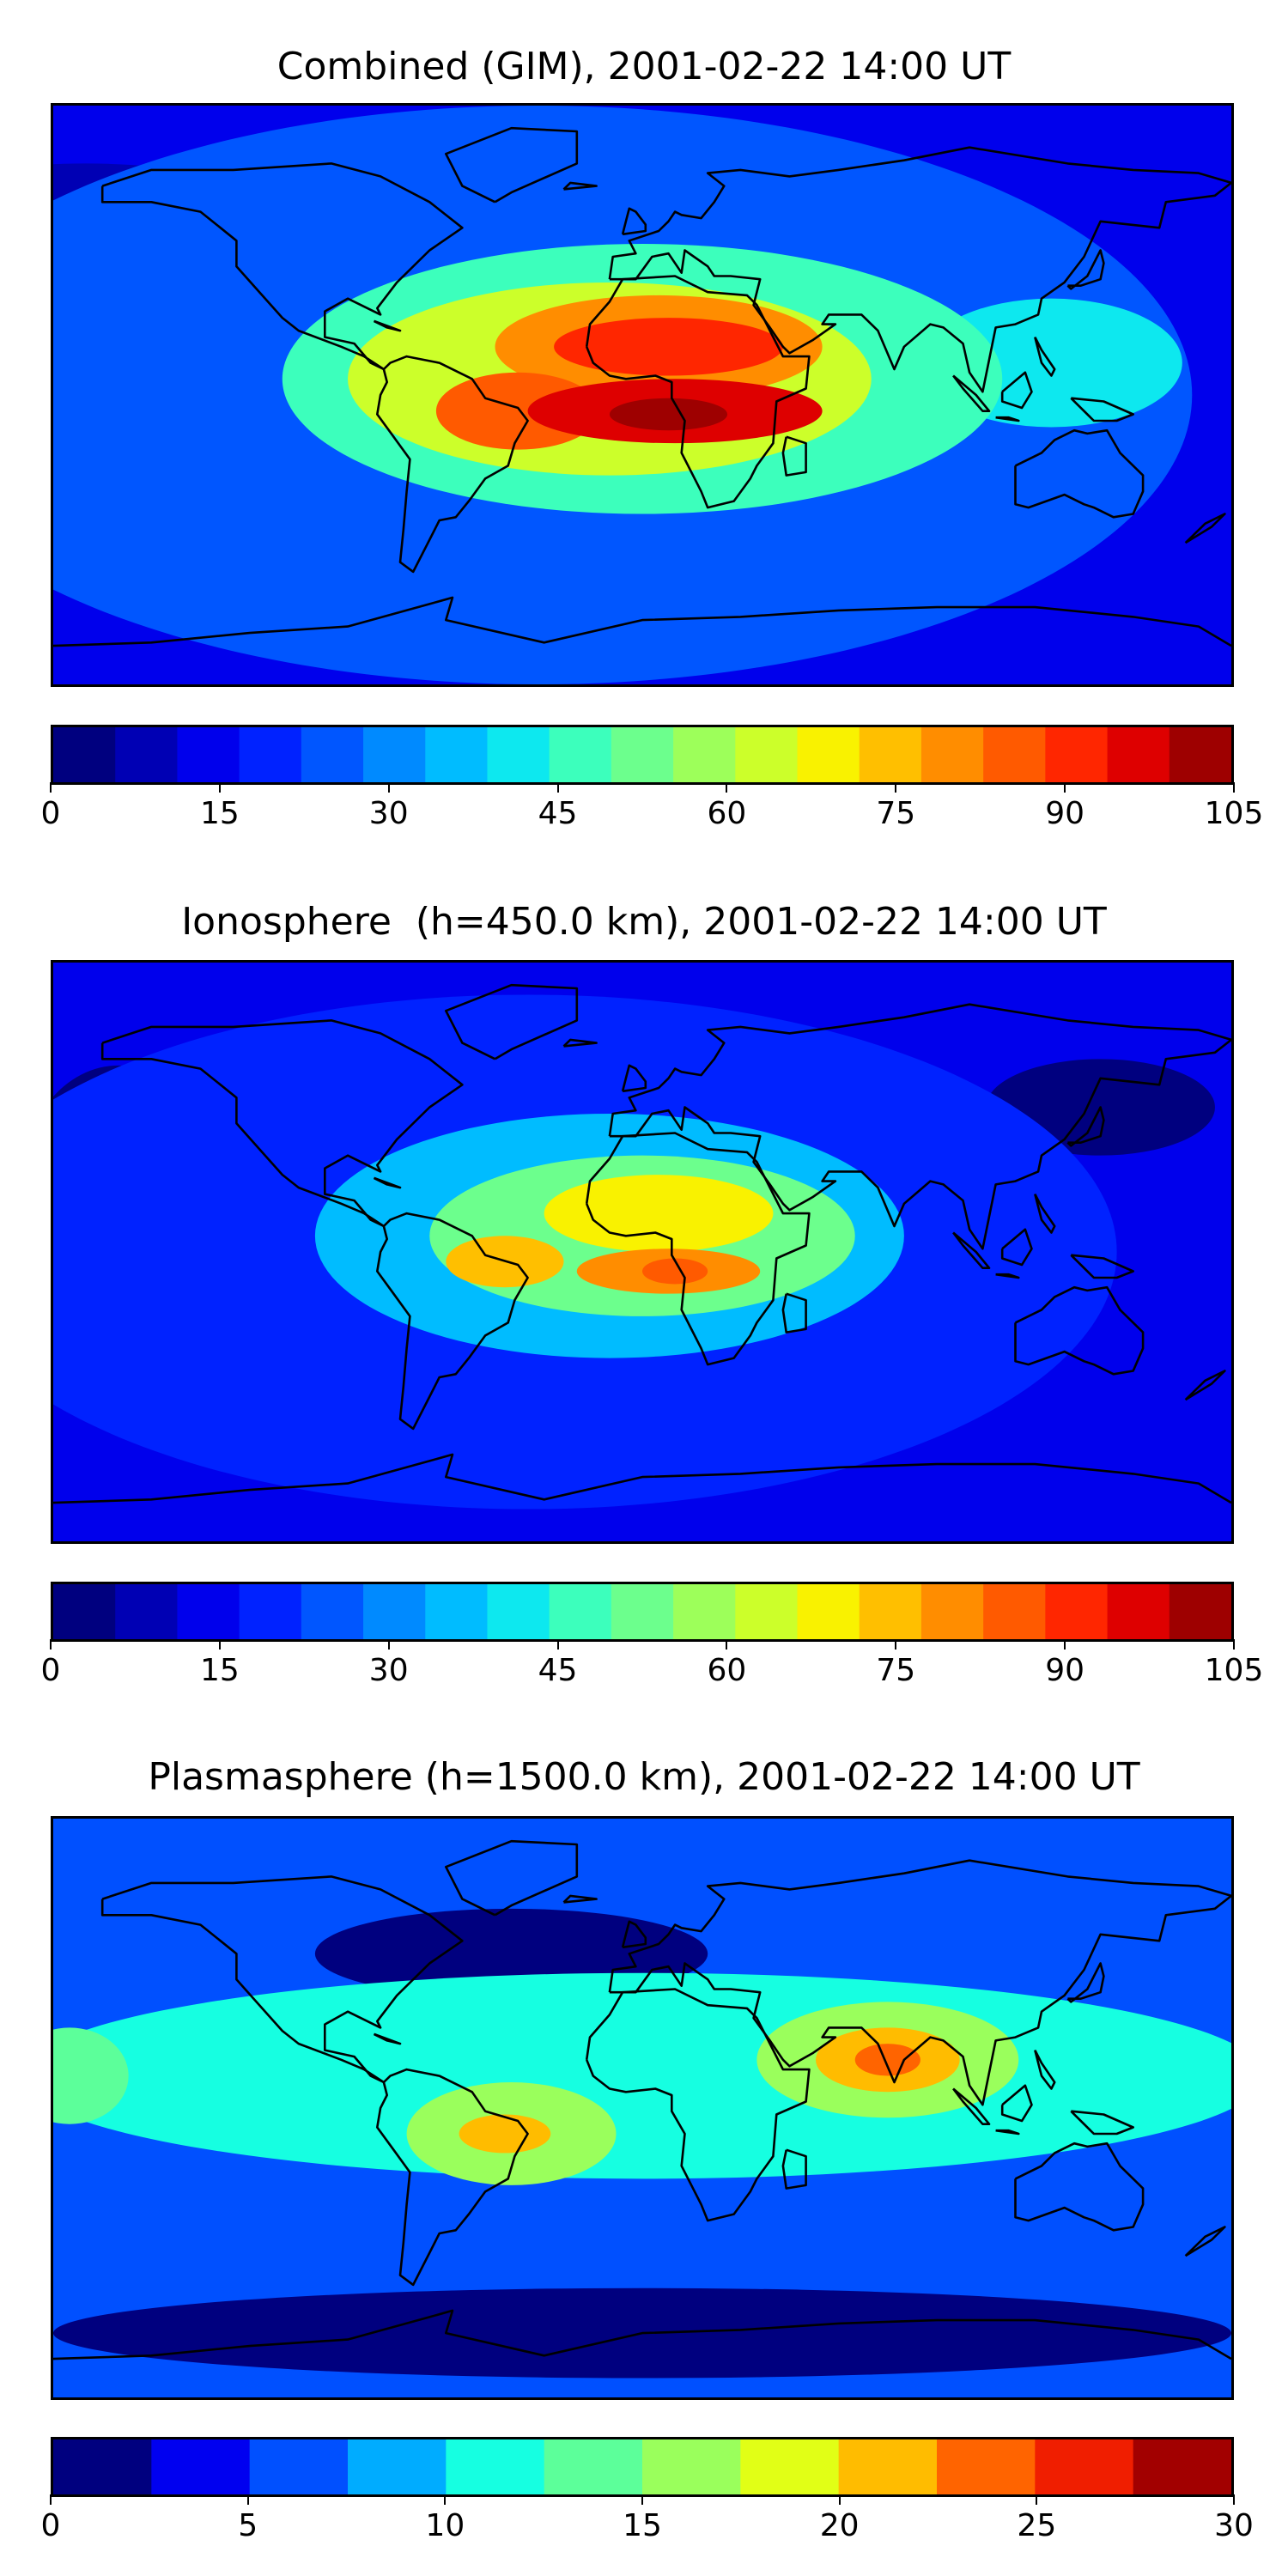  I want to click on colorbar-combined, so click(642, 755).